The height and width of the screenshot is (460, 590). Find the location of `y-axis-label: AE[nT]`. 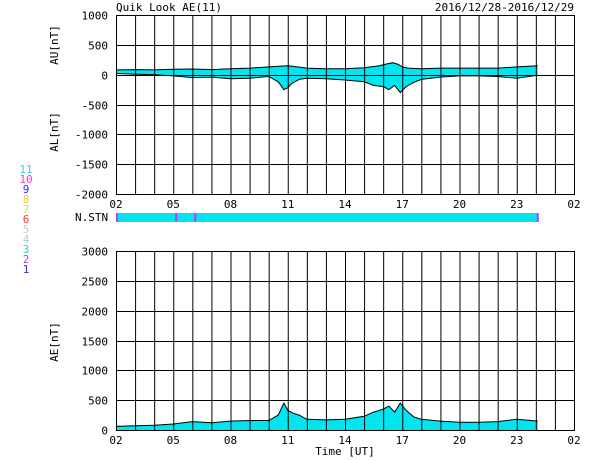

y-axis-label: AE[nT] is located at coordinates (54, 342).